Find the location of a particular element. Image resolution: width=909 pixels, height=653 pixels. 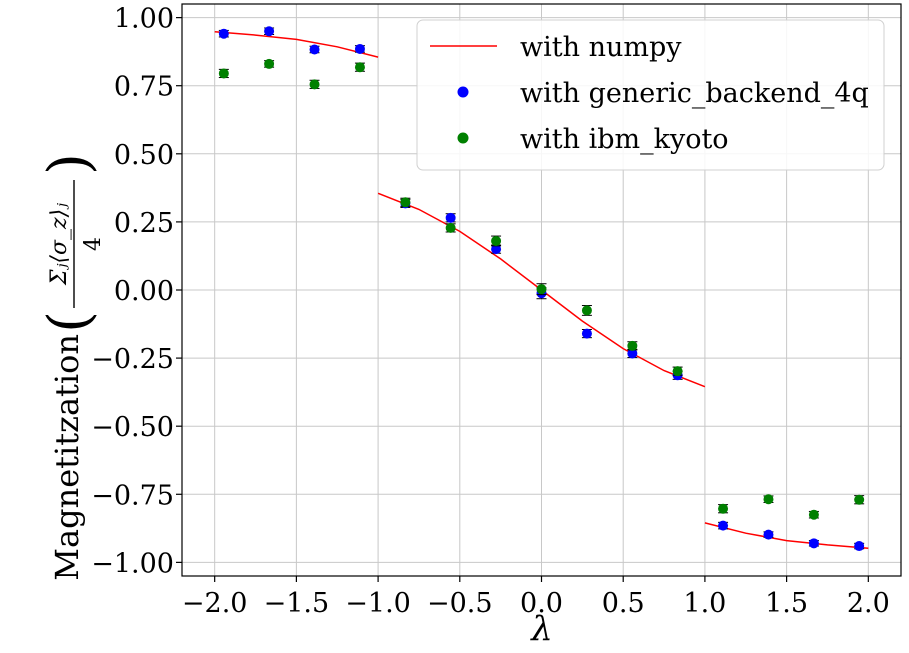

y-tick-label: 0.25 is located at coordinates (144, 223).